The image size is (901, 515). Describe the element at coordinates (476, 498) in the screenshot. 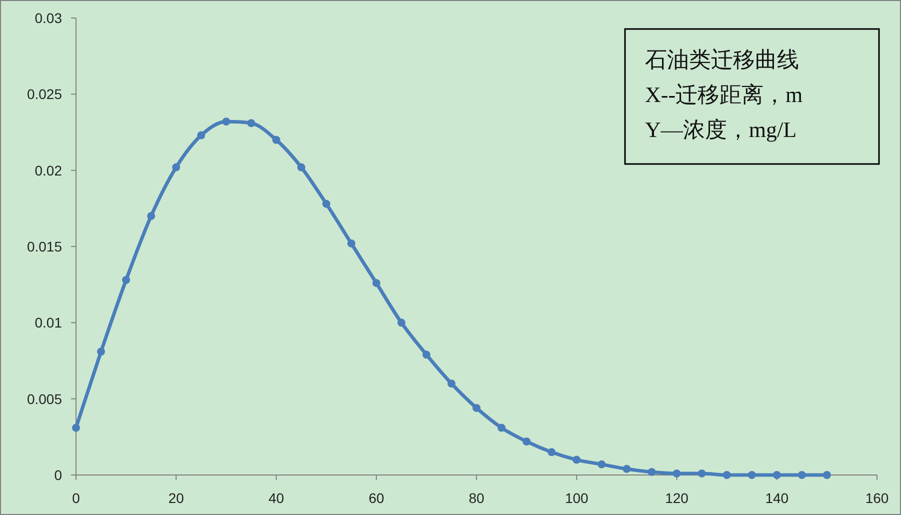

I see `x-tick-label: 80` at that location.